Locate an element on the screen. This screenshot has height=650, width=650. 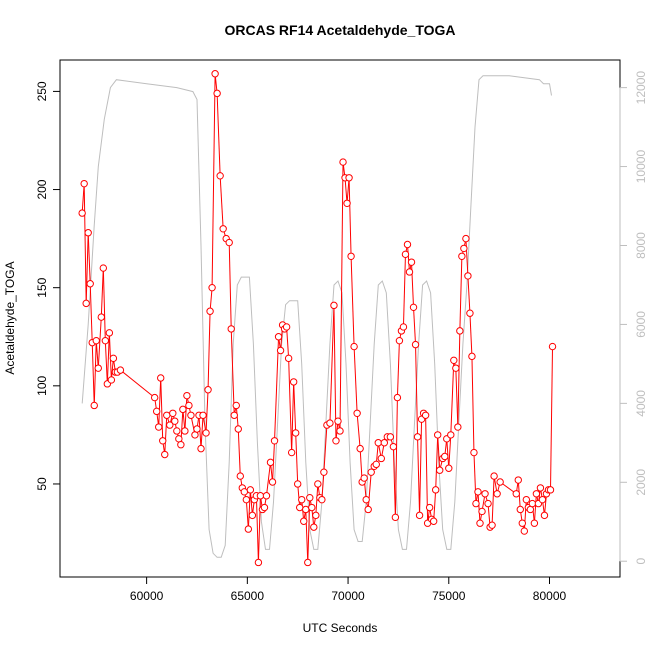
y2-tick-label: 0 is located at coordinates (641, 561).